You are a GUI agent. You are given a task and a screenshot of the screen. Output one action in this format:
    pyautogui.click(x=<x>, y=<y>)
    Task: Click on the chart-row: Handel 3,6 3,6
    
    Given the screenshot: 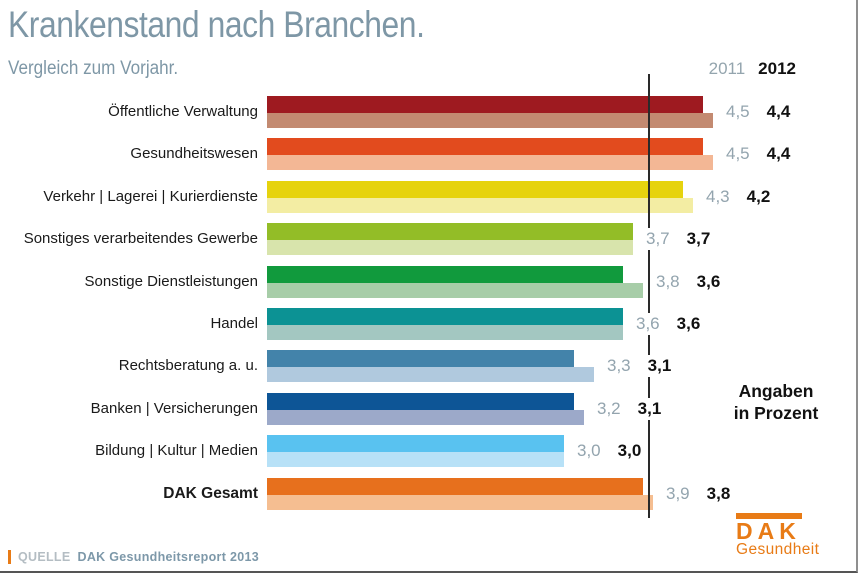 What is the action you would take?
    pyautogui.click(x=428, y=325)
    